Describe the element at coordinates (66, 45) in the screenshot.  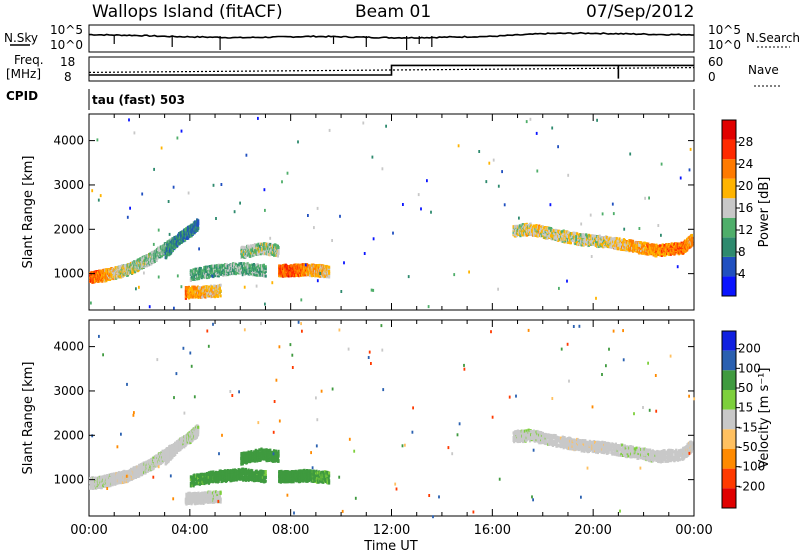
I see `noise-tick-left-bottom: 10^0` at that location.